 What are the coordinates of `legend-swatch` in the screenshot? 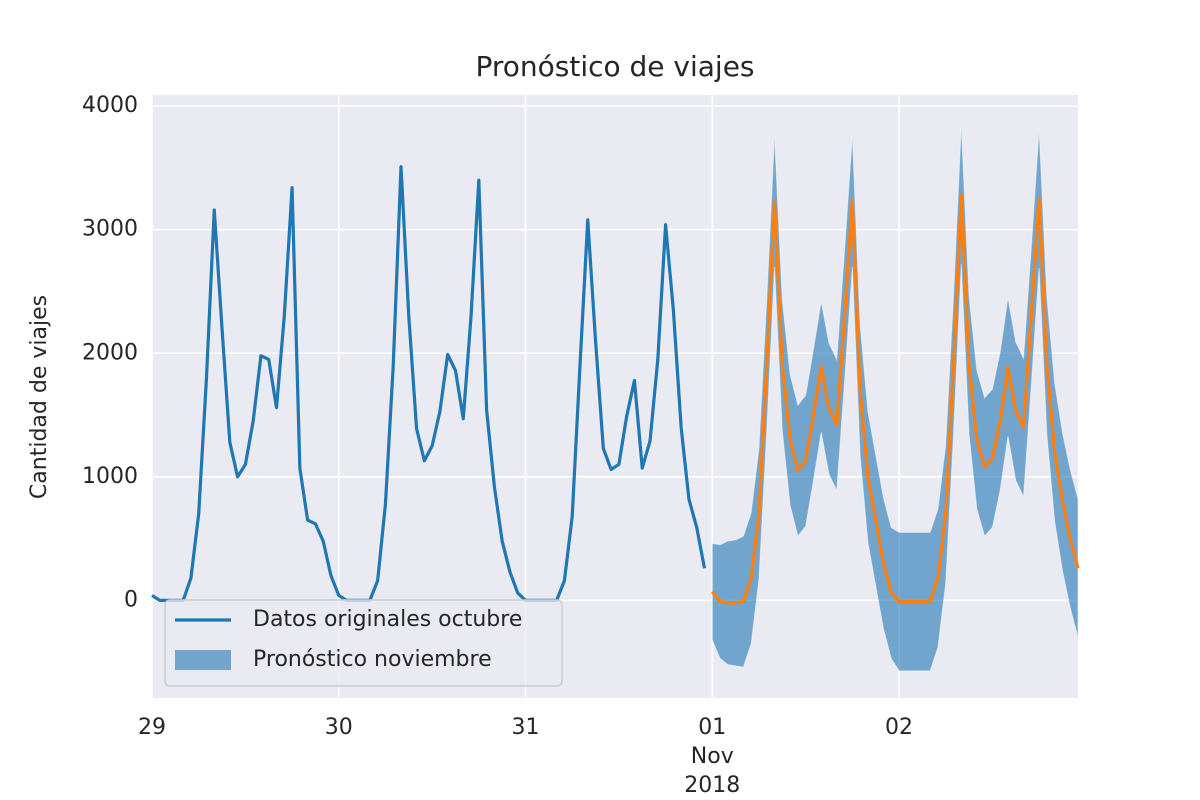 It's located at (203, 660).